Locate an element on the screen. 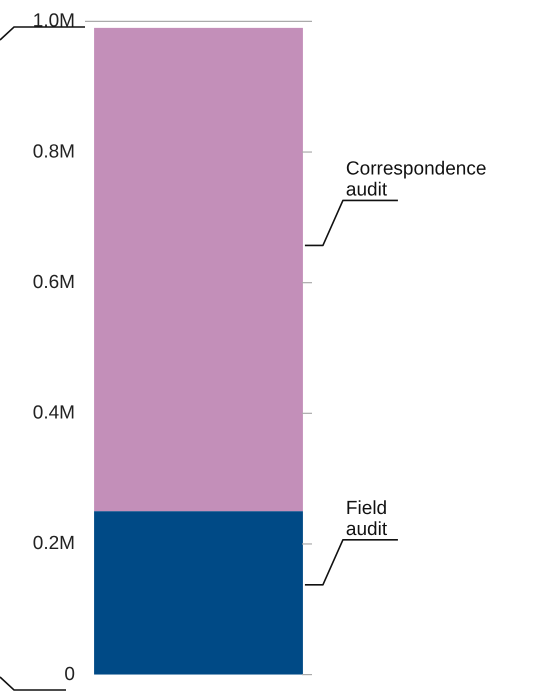 This screenshot has width=543, height=696. y-tick-label: 0.8M is located at coordinates (53, 151).